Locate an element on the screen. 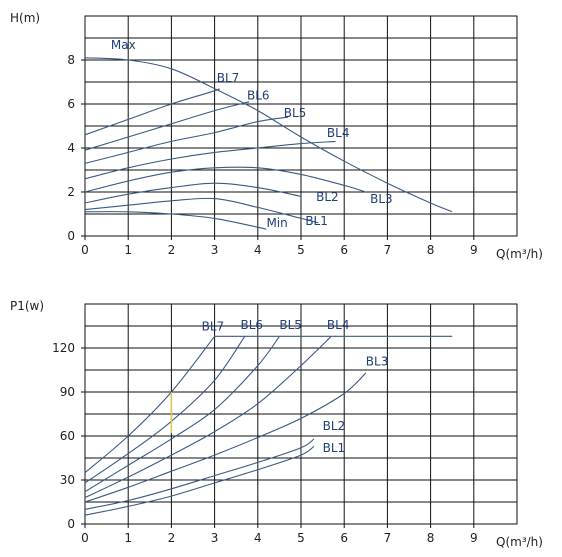 The width and height of the screenshot is (562, 557). y-tick-label: 4 is located at coordinates (71, 148).